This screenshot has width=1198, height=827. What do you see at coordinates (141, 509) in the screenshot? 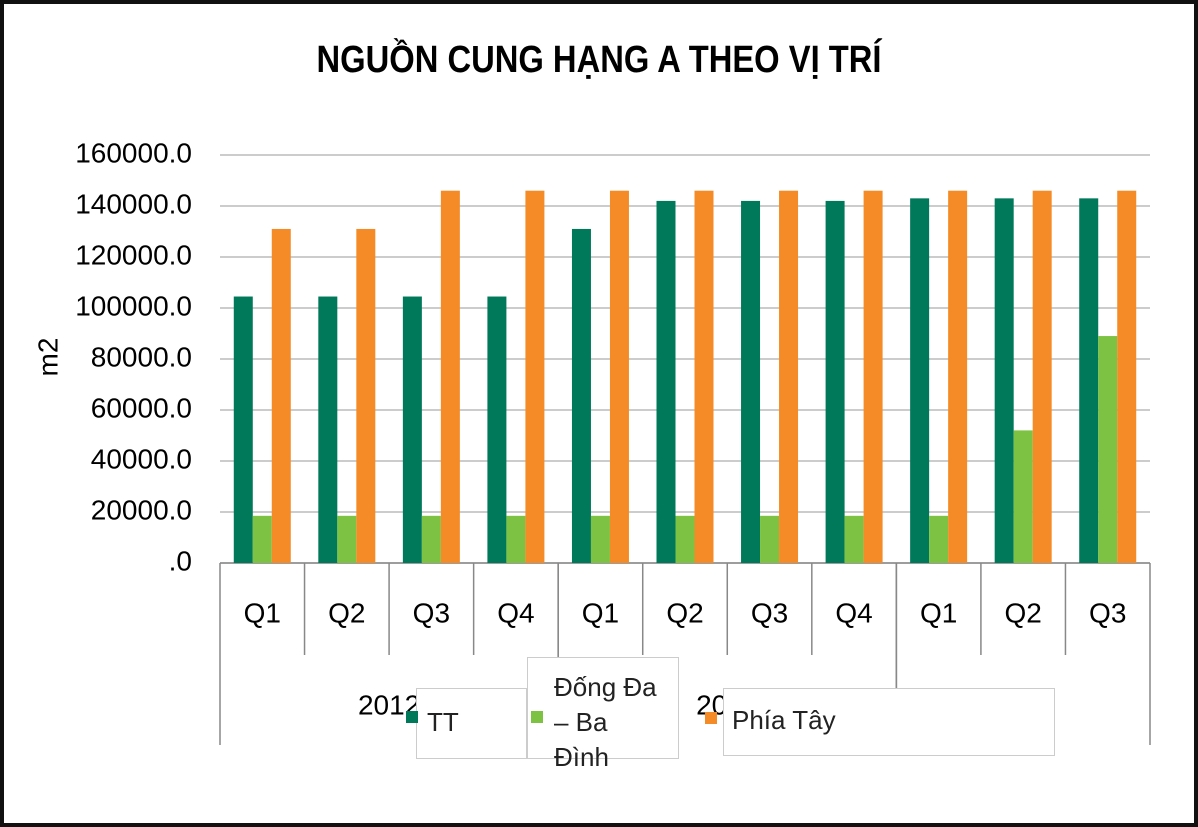
I see `y-tick-label: 20000.0` at bounding box center [141, 509].